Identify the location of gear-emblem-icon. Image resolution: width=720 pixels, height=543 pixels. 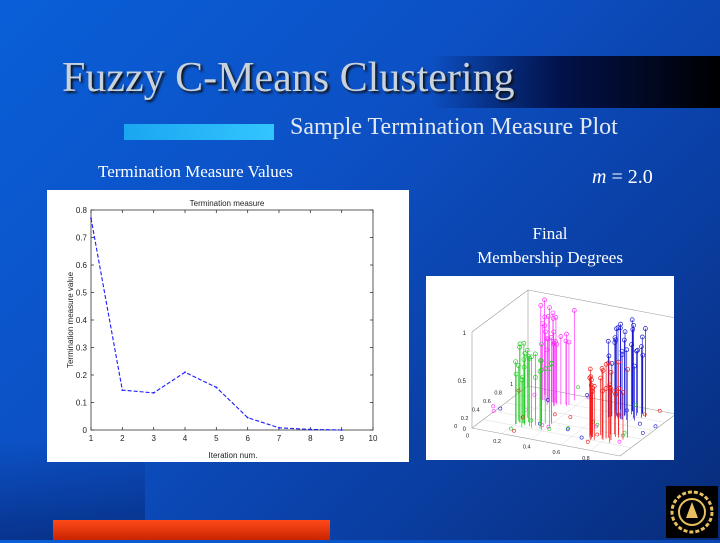
(692, 512).